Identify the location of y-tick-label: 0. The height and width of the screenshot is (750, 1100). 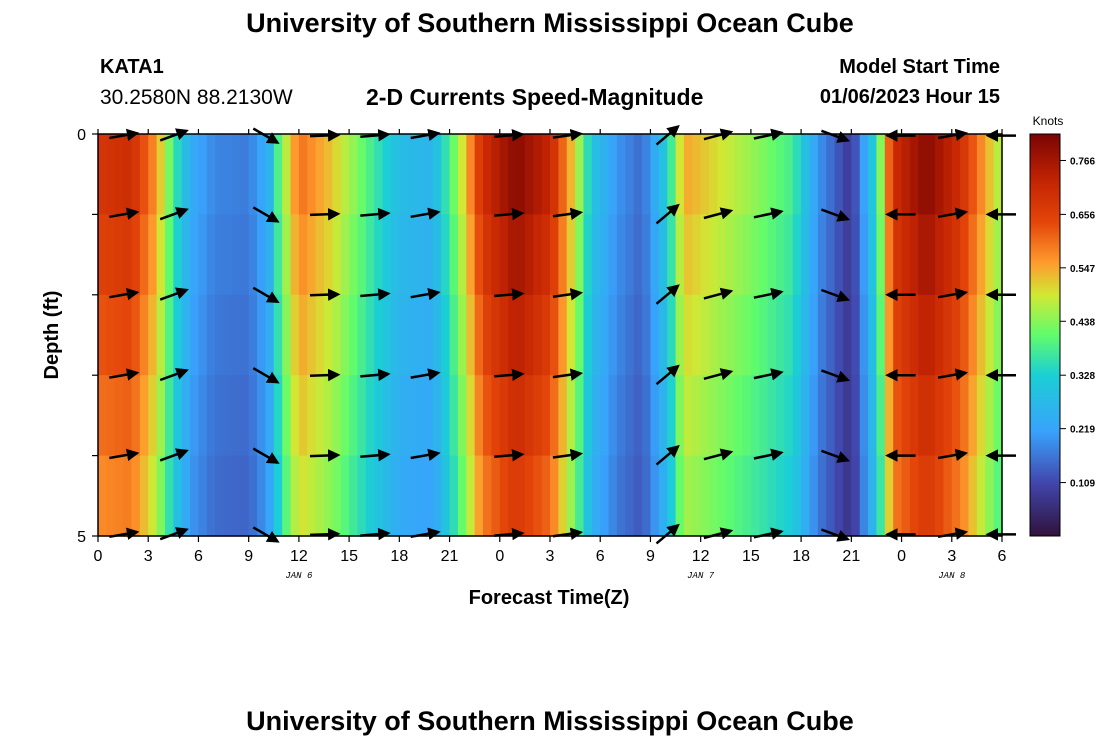
(81, 135).